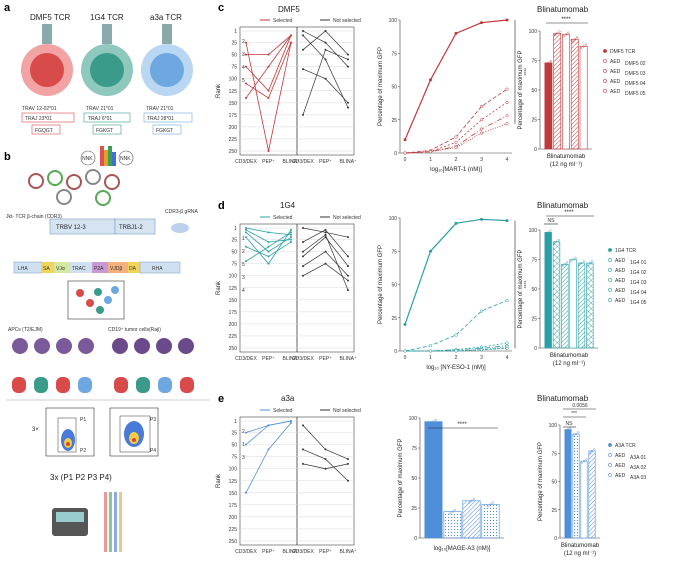 This screenshot has width=685, height=563. Describe the element at coordinates (233, 116) in the screenshot. I see `rank-tick-label: 175` at that location.